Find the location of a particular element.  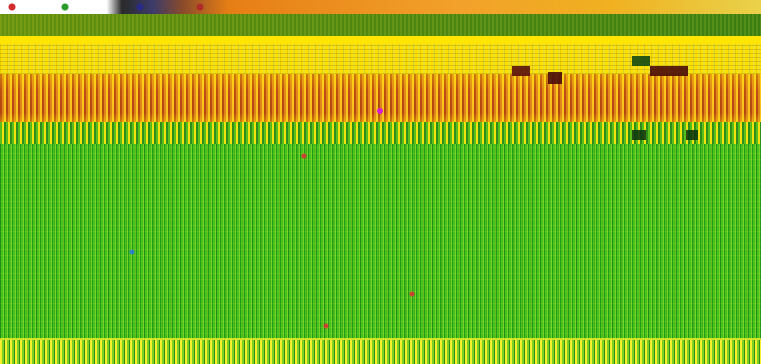

yellow-bar is located at coordinates (380, 40).